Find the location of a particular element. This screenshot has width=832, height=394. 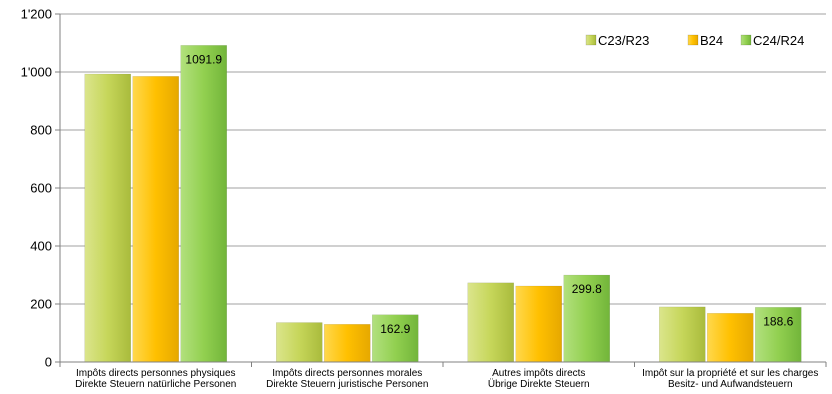

legend: C23/R23 B24 C24/R24 is located at coordinates (694, 40).